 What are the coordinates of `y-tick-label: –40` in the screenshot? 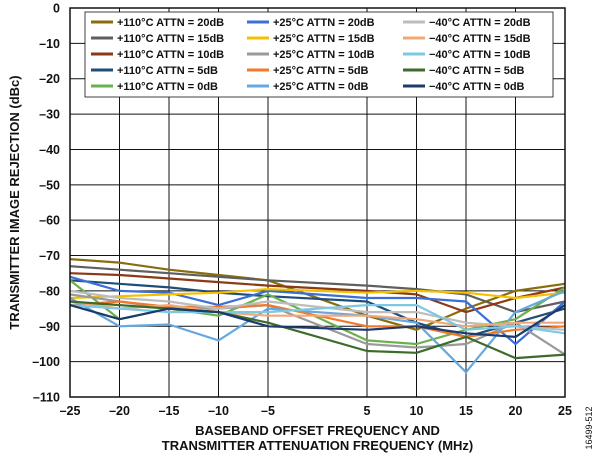 It's located at (49, 150).